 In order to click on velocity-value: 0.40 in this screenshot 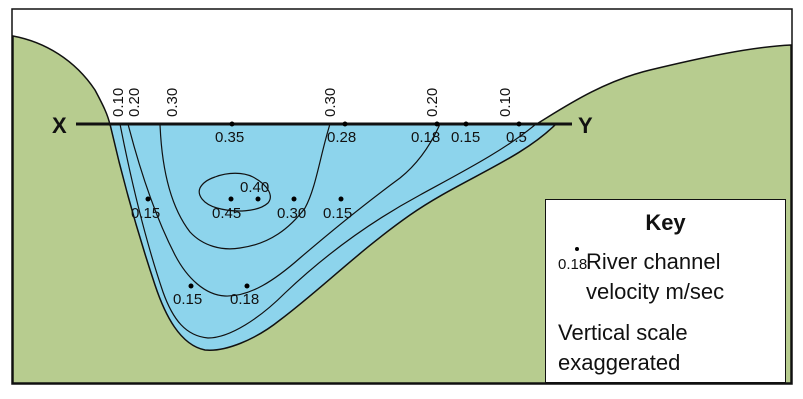, I will do `click(254, 187)`.